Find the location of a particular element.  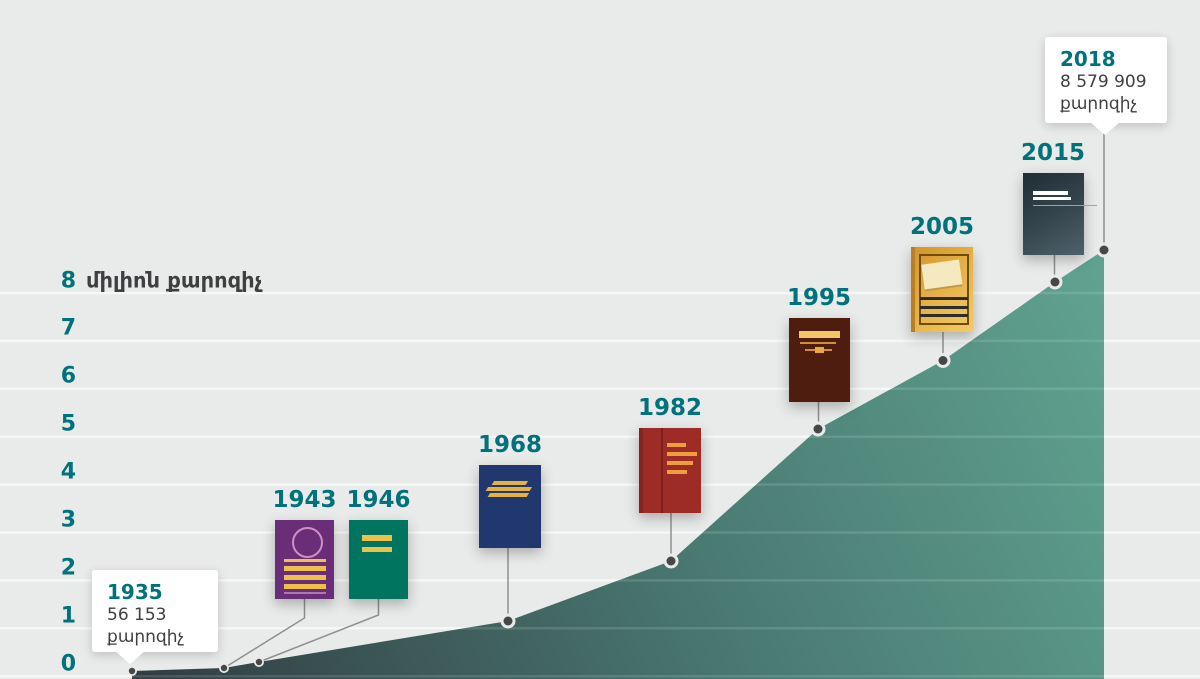

book-1943-rule-line is located at coordinates (305, 592).